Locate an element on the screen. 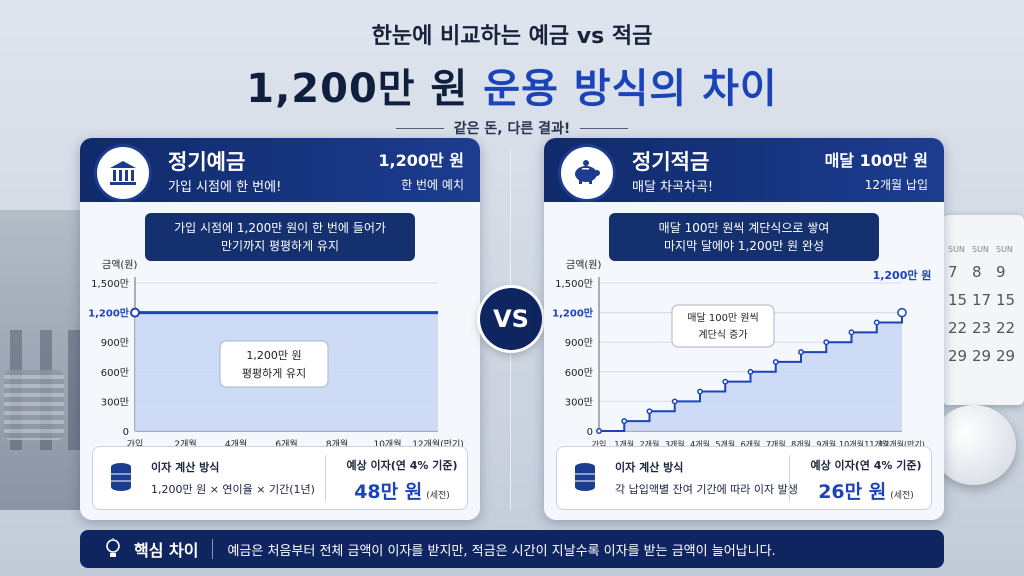  savings-panel-header: 정기적금 매달 차곡차곡! 매달 100만 원 12개월 납입 is located at coordinates (744, 170).